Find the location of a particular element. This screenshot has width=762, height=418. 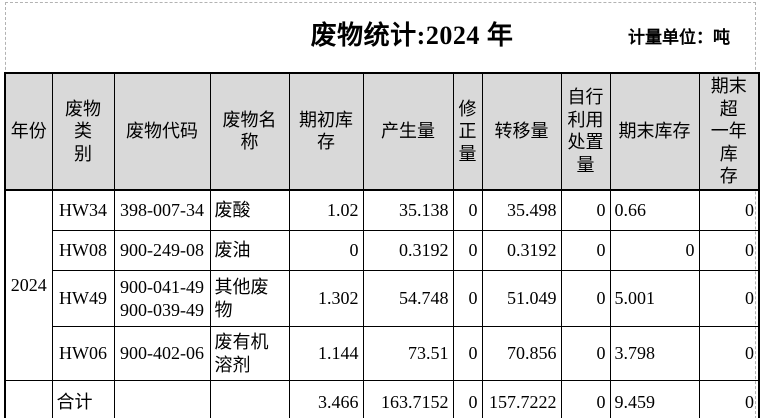

opening-stock-cell: 1.144 is located at coordinates (326, 353).